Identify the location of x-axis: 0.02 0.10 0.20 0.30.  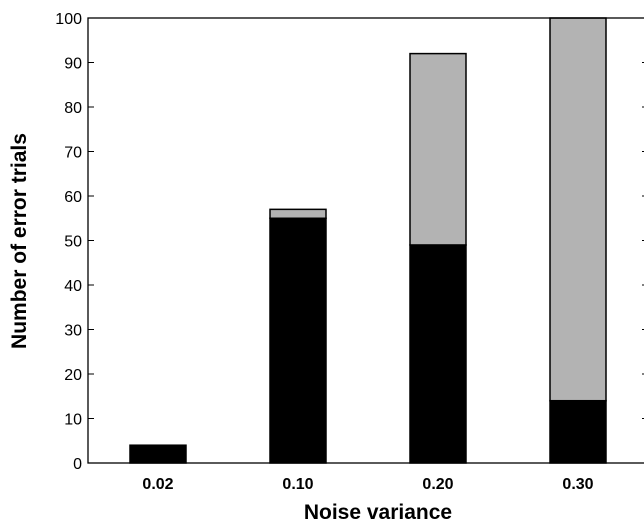
(368, 475).